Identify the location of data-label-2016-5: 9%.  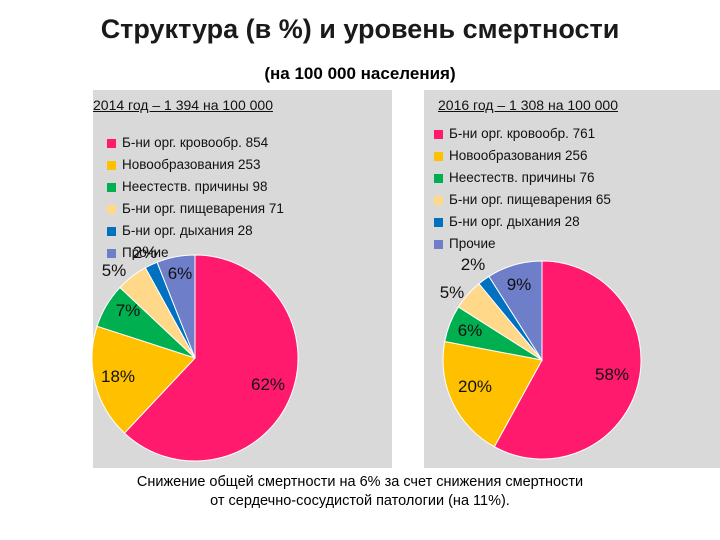
(519, 284).